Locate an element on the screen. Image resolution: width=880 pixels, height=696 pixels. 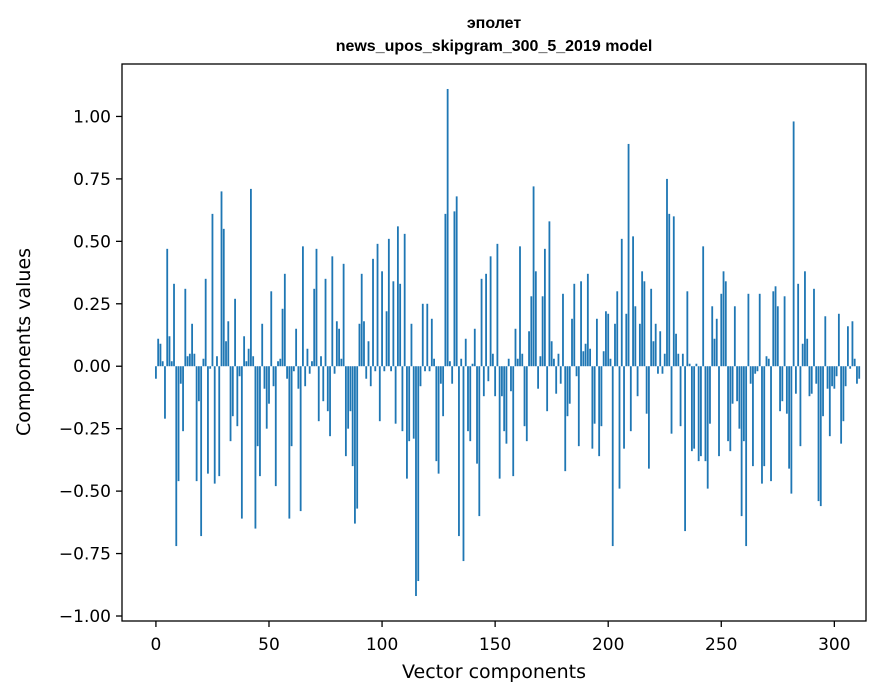
y-tick-label: 0.25 is located at coordinates (92, 305).